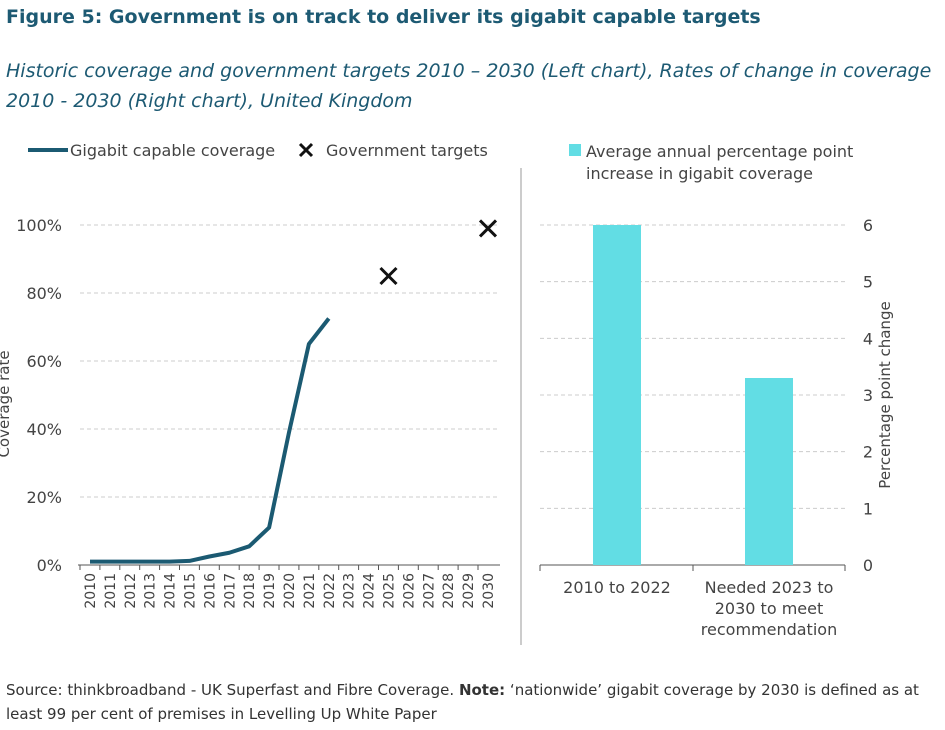 This screenshot has height=730, width=945. I want to click on x-tick-label: 2015, so click(191, 591).